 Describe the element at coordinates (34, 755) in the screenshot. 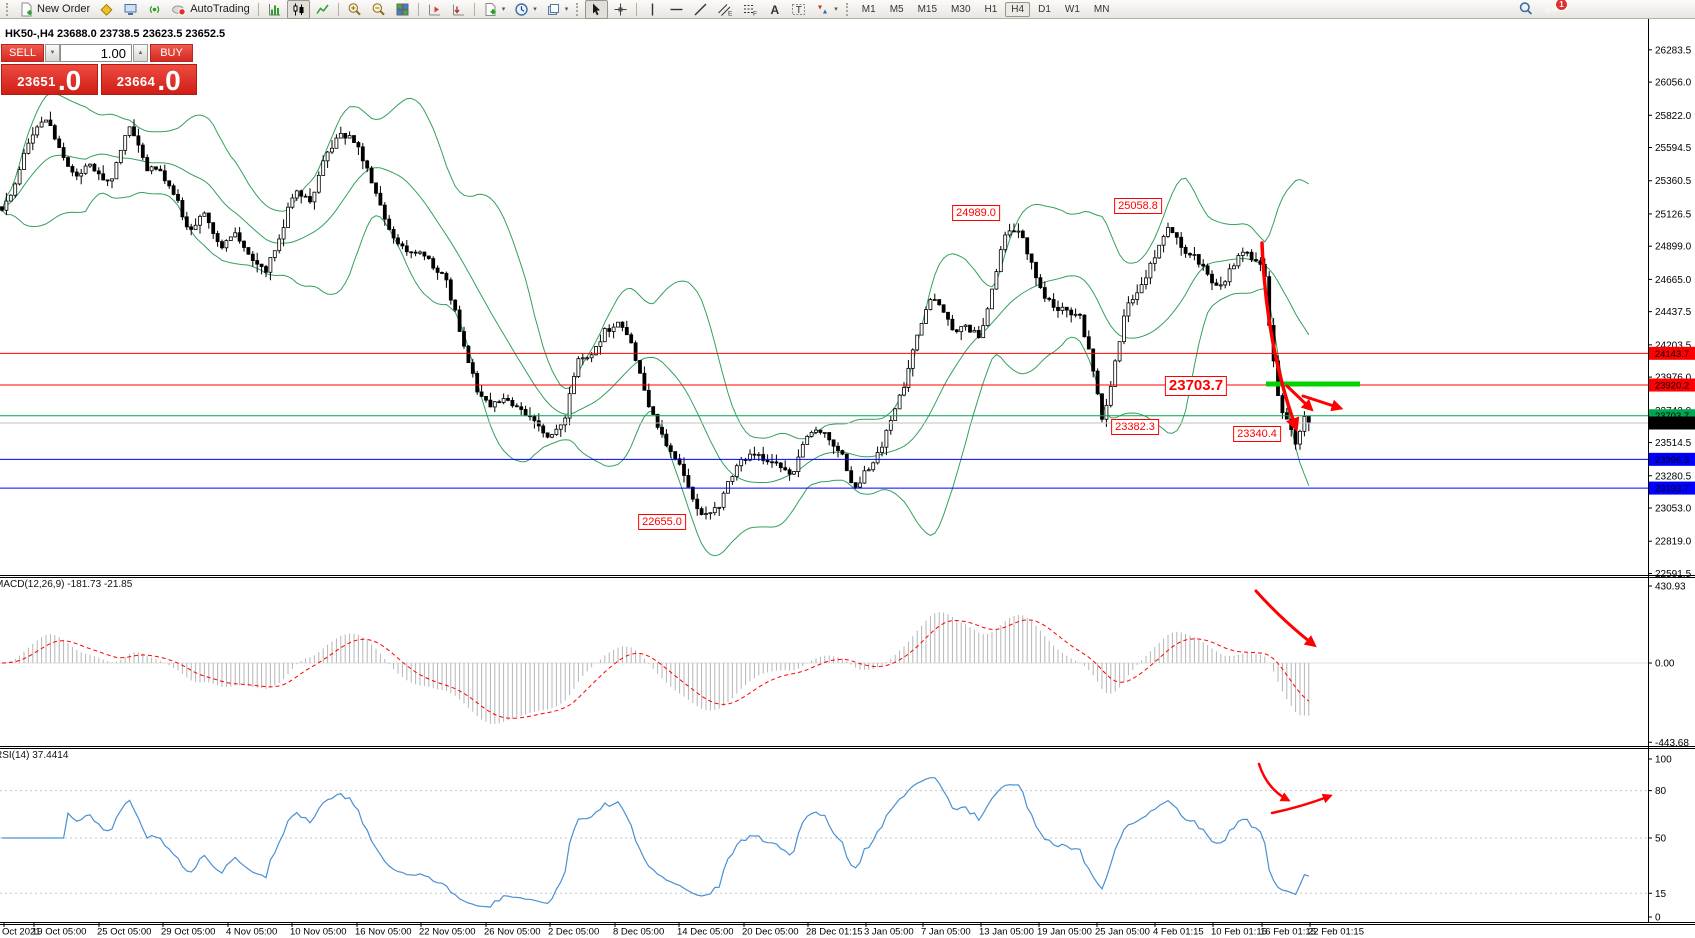

I see `rsi-label: RSI(14) 37.4414` at that location.